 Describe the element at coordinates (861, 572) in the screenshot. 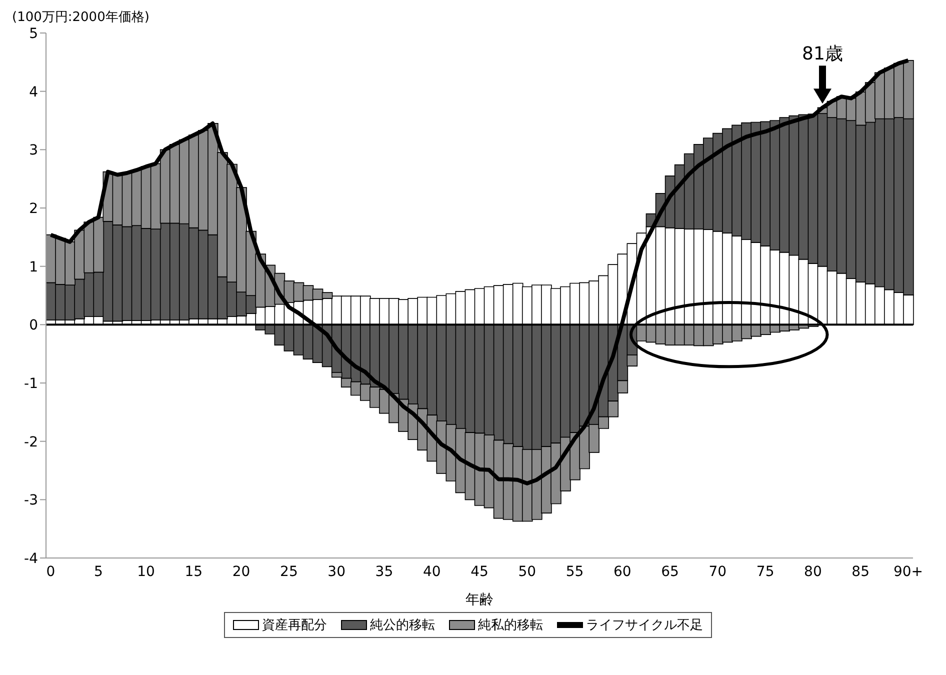

I see `x-tick-label: 85` at that location.